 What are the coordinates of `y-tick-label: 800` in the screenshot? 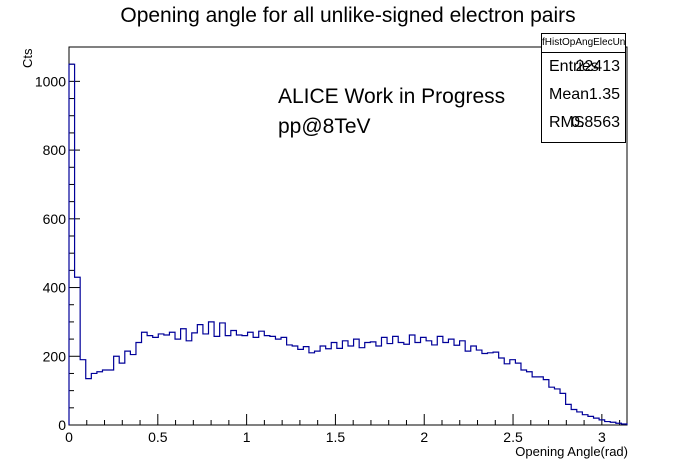 It's located at (55, 150).